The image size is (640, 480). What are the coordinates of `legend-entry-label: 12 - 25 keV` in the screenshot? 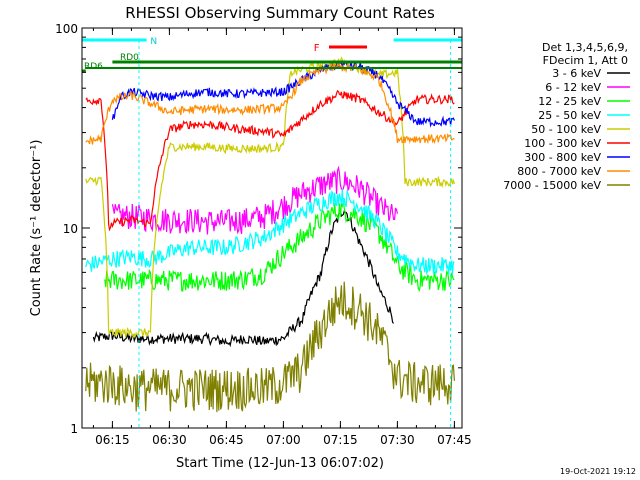 It's located at (569, 101).